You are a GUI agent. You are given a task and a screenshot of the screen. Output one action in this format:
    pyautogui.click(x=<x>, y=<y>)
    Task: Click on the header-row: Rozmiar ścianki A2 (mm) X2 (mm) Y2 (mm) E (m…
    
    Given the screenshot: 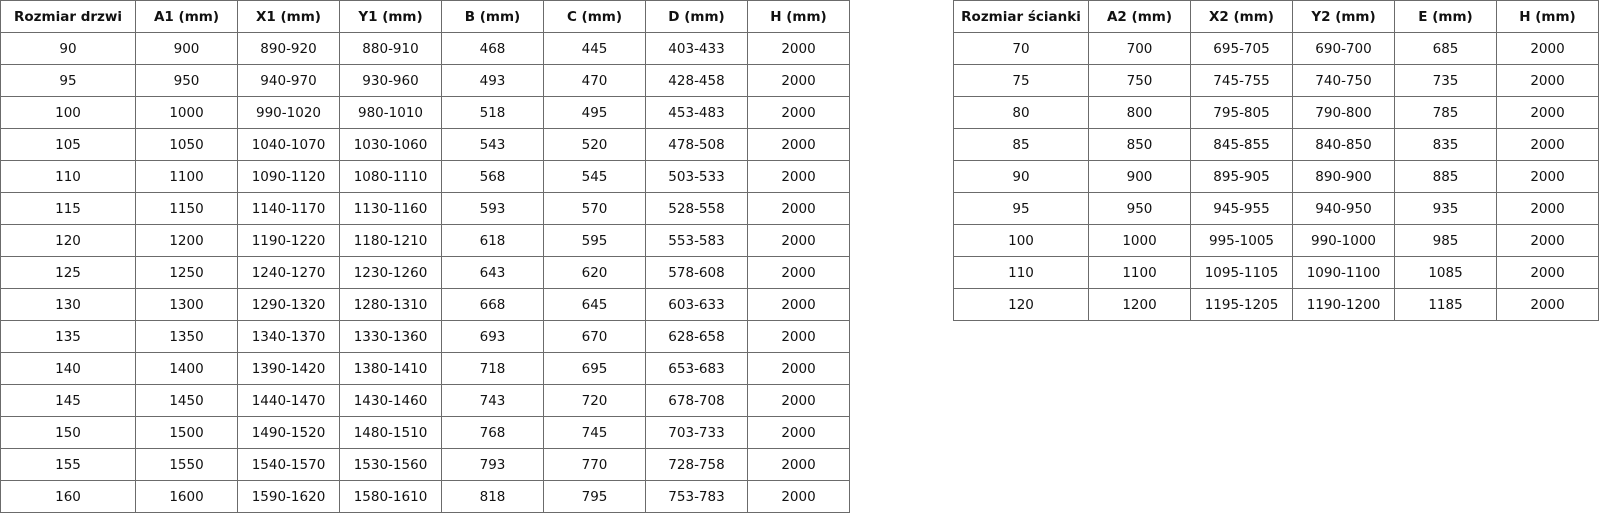 What is the action you would take?
    pyautogui.click(x=1276, y=16)
    